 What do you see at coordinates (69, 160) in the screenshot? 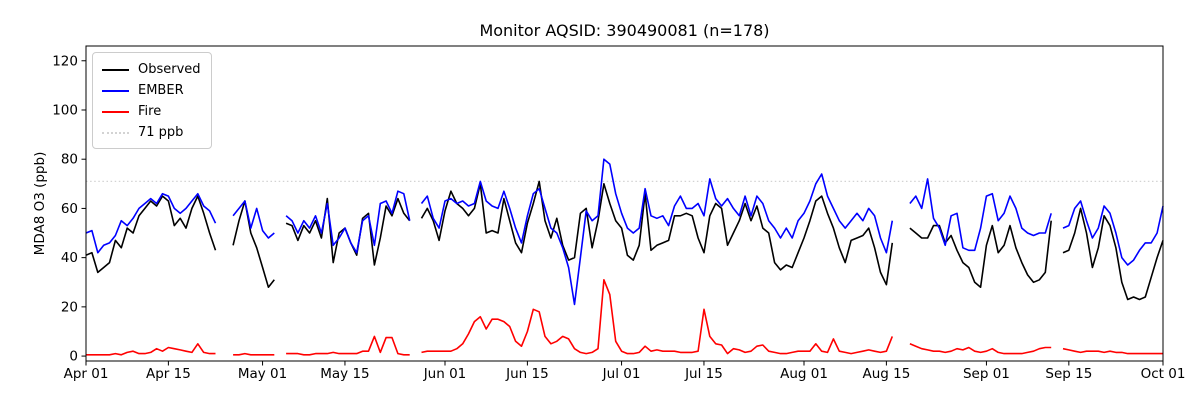
I see `y-tick-label: 80` at bounding box center [69, 160].